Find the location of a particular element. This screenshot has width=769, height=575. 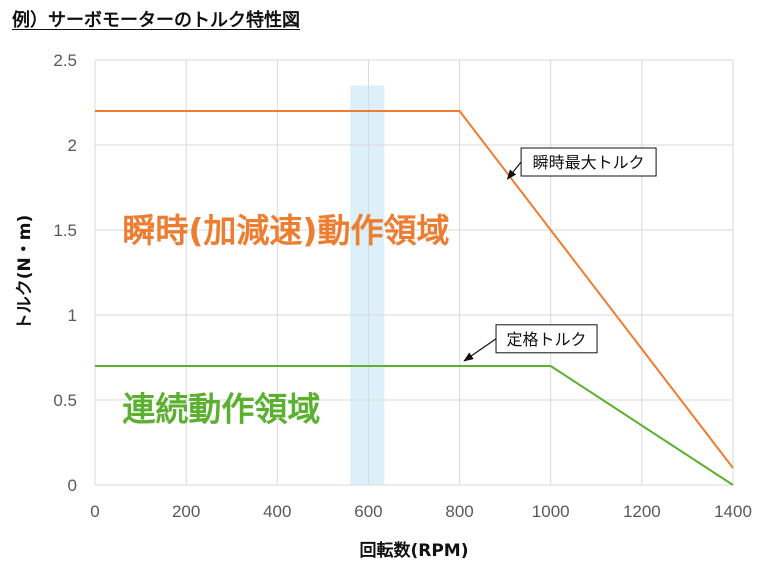

y-tick-label: 1.5 is located at coordinates (65, 230).